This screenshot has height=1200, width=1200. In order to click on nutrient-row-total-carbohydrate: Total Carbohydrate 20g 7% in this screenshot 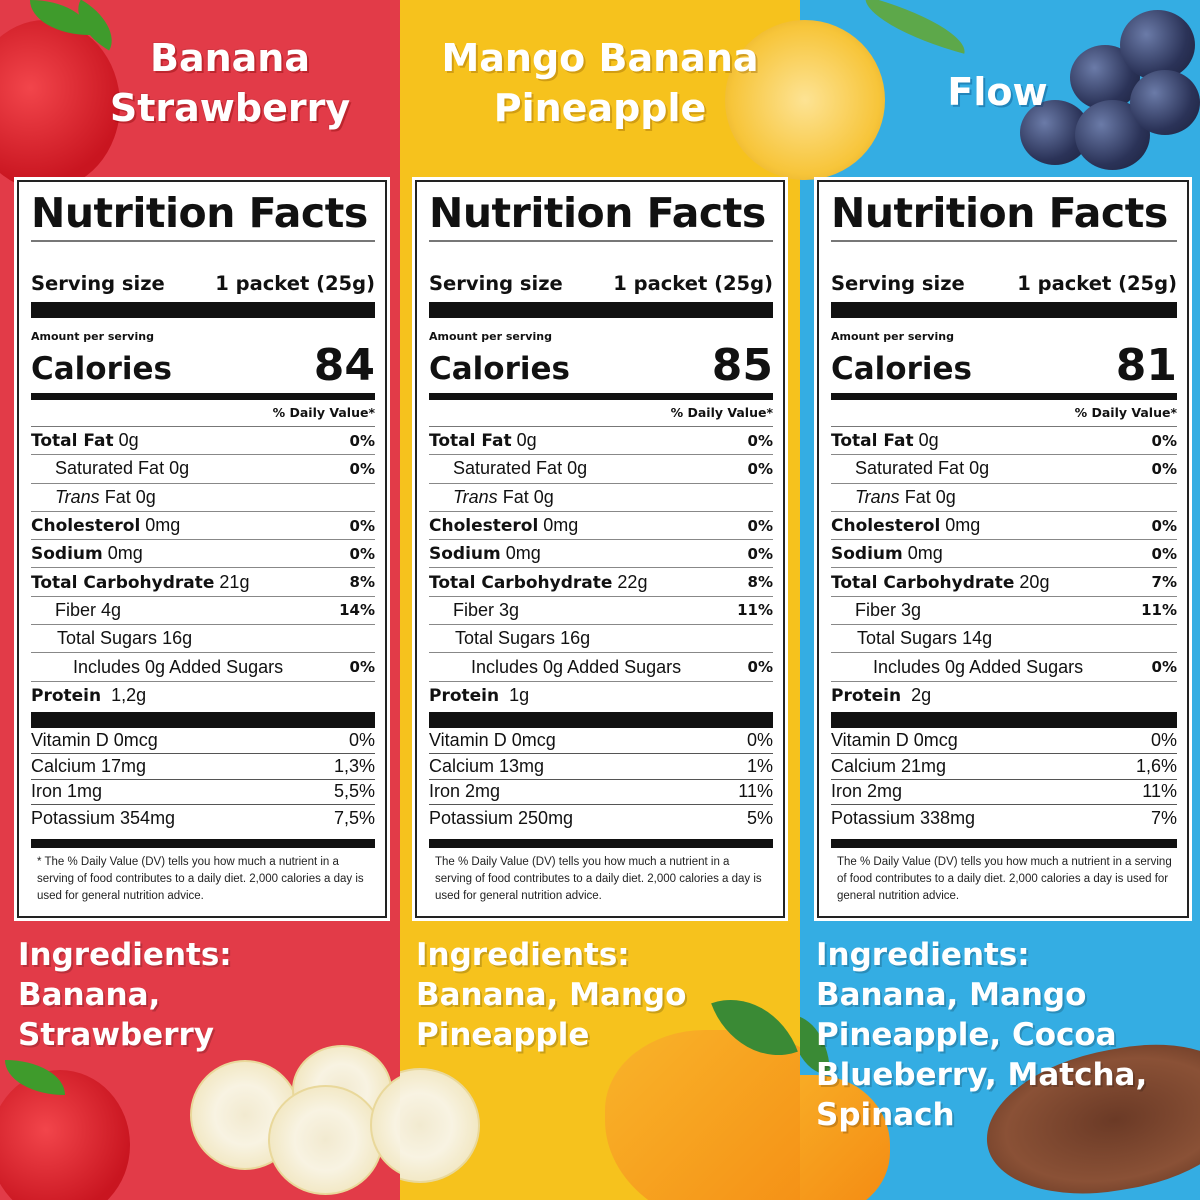, I will do `click(1004, 582)`.